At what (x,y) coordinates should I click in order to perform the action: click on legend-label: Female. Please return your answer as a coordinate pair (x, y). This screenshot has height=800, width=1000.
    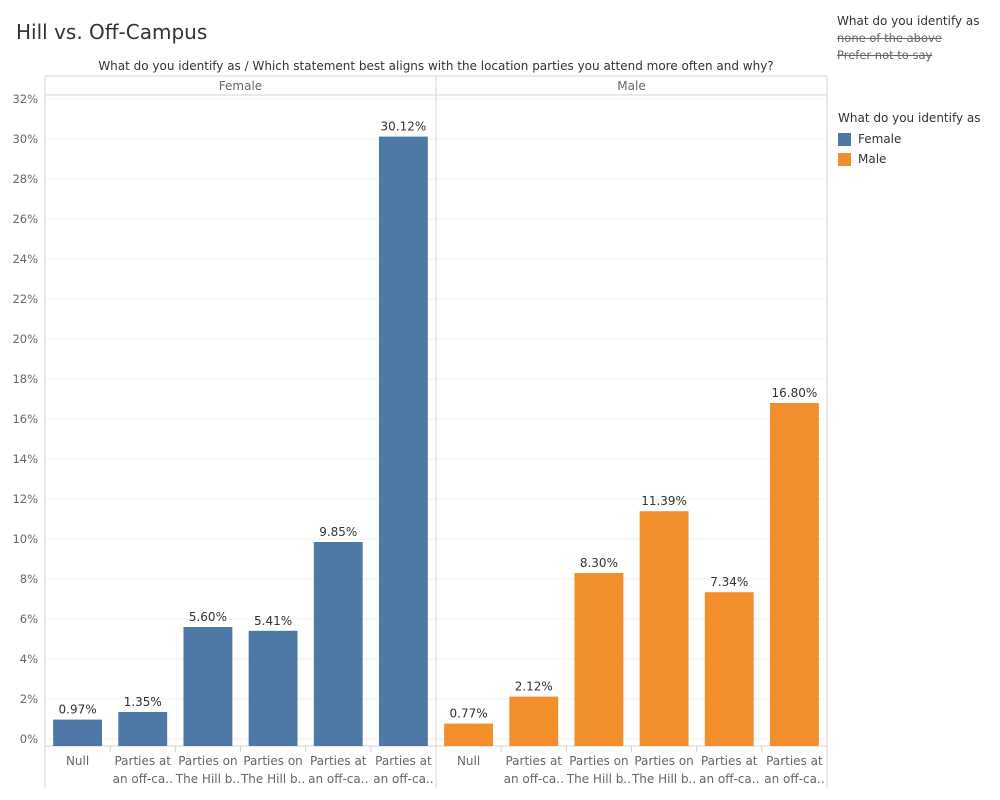
    Looking at the image, I should click on (880, 139).